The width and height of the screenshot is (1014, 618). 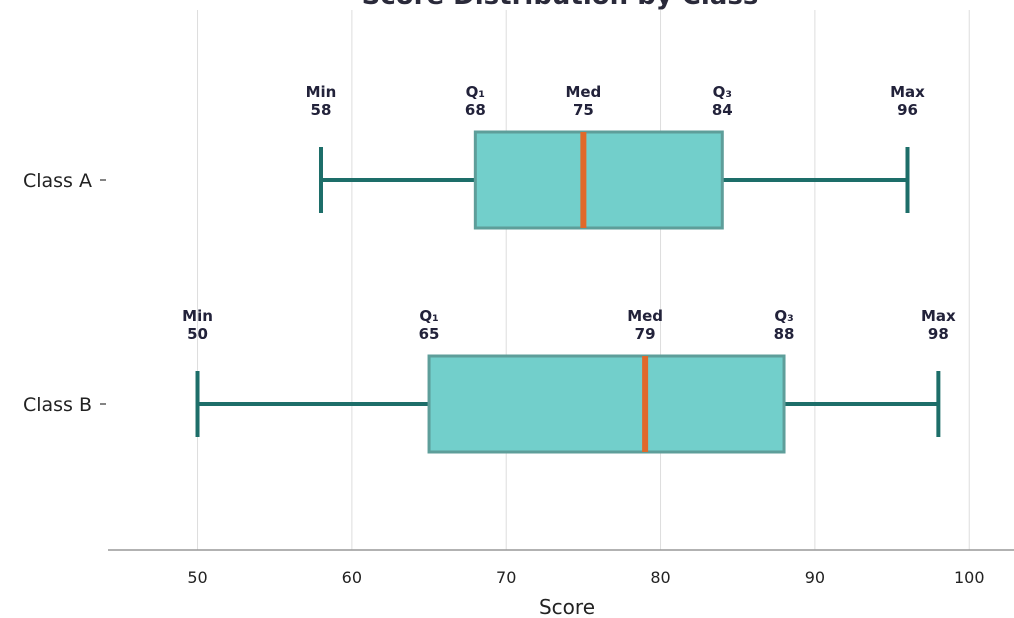 I want to click on stat-value-q3: 88, so click(x=784, y=334).